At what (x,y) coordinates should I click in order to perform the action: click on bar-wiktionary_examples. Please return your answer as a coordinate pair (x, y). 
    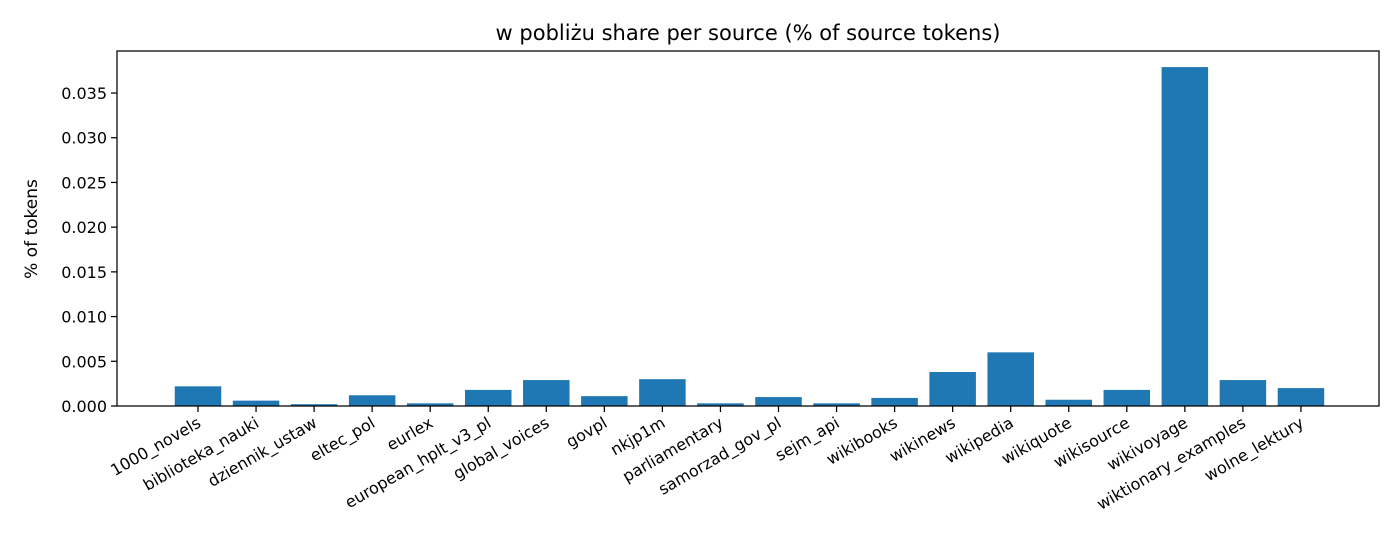
    Looking at the image, I should click on (1243, 393).